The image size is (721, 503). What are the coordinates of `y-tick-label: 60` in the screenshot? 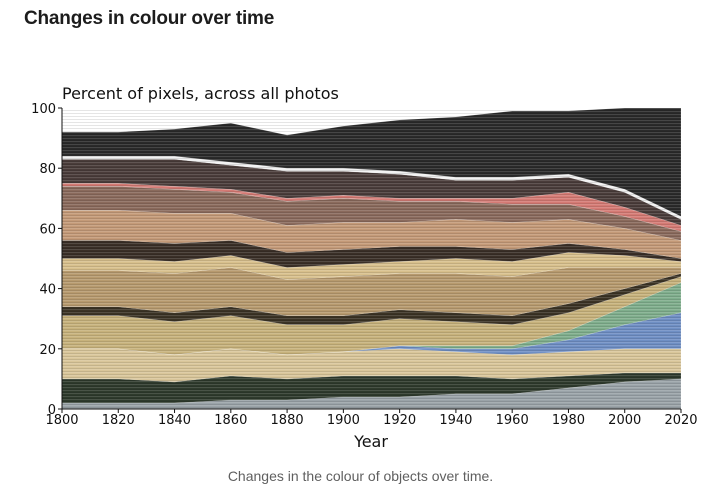 It's located at (47, 229).